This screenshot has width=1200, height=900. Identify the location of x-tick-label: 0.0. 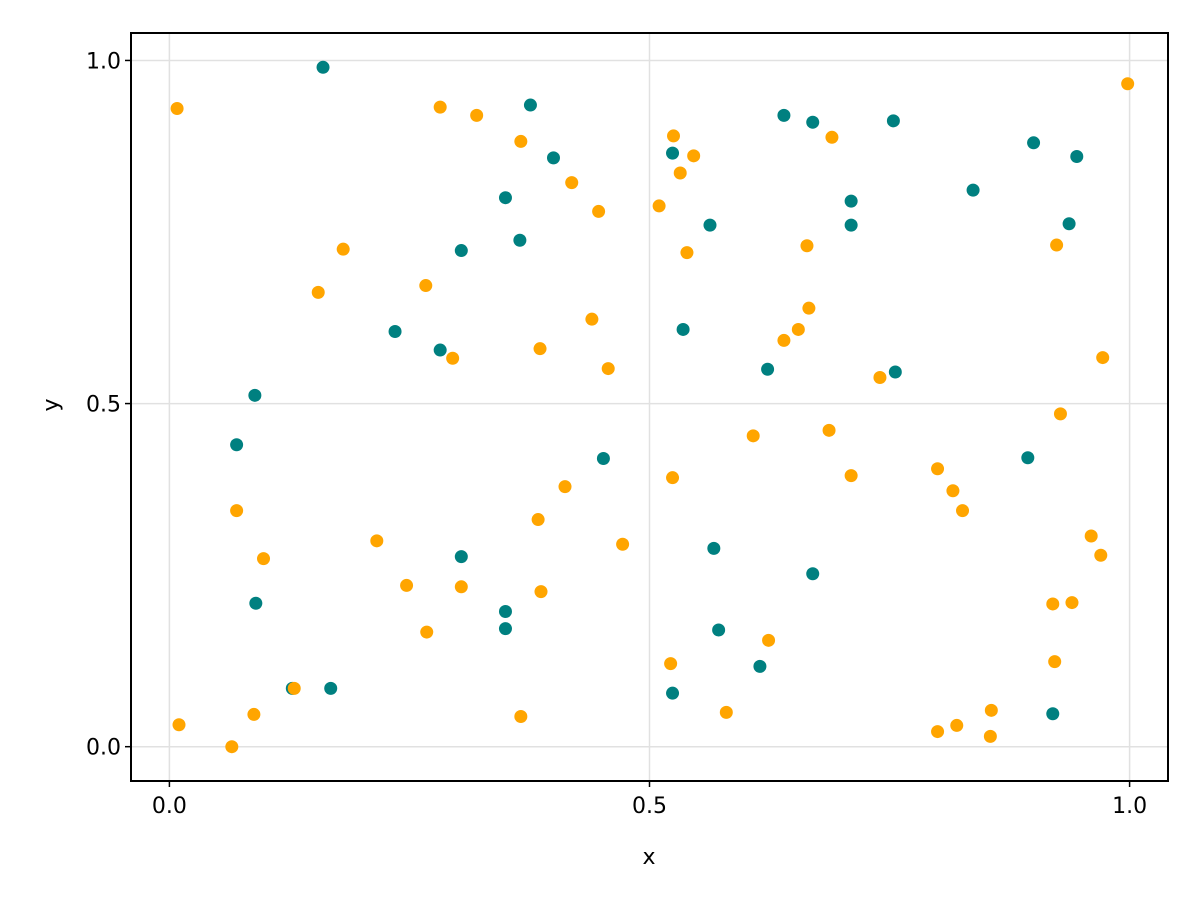
(169, 806).